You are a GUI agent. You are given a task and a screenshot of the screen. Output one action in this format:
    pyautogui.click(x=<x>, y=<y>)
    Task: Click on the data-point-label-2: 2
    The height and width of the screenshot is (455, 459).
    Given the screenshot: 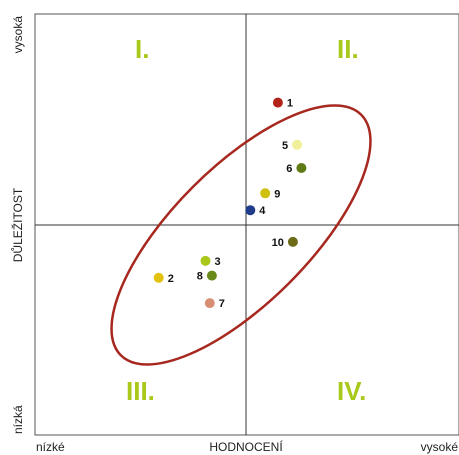 What is the action you would take?
    pyautogui.click(x=171, y=279)
    